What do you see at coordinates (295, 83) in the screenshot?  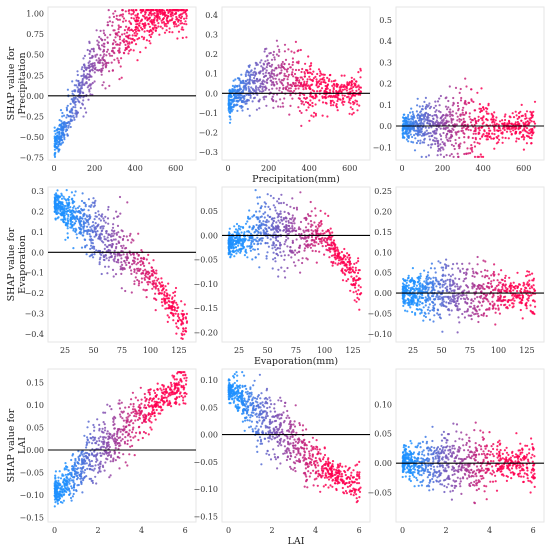 I see `scatter-points` at bounding box center [295, 83].